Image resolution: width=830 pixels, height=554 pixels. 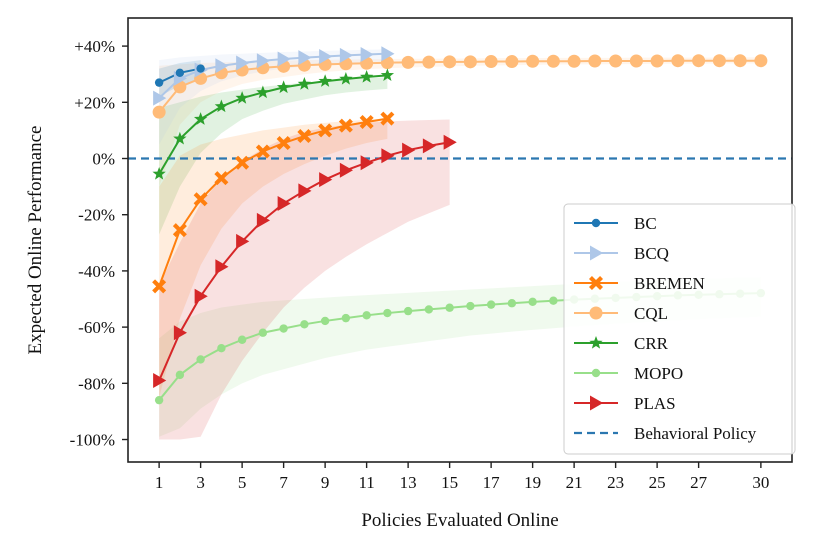 I want to click on legend-plas-label: PLAS, so click(x=655, y=403).